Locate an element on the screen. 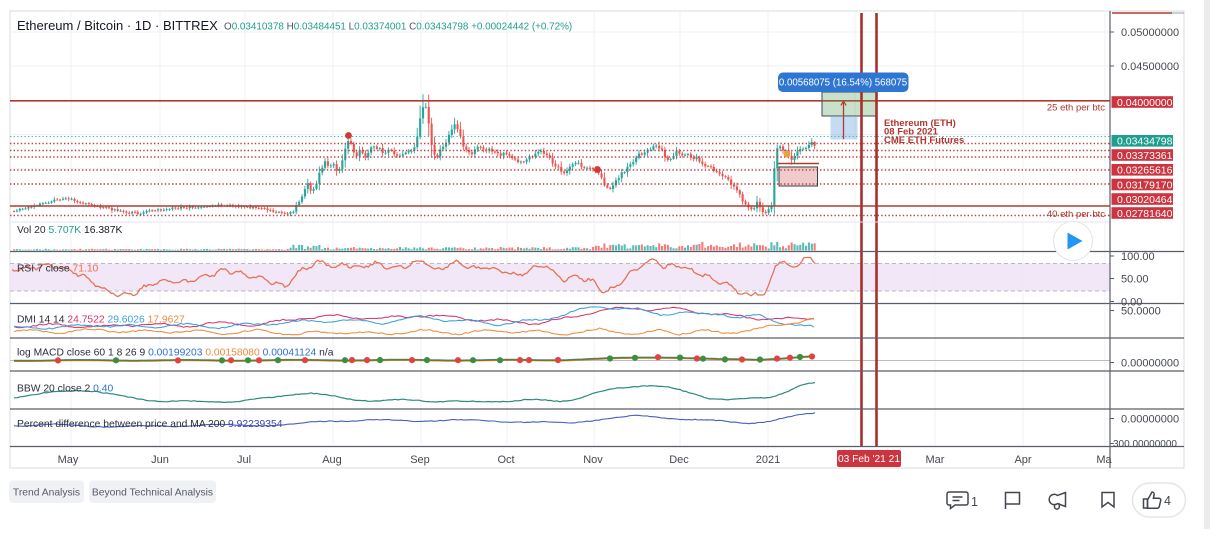  svg-text: Sep is located at coordinates (420, 460).